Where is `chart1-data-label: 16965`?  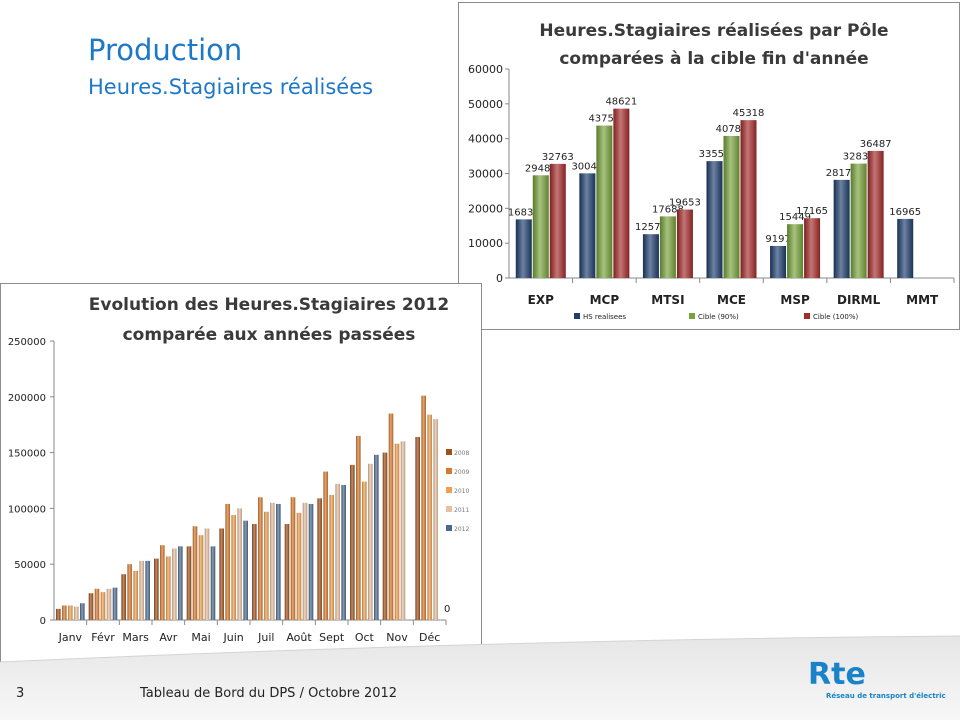
chart1-data-label: 16965 is located at coordinates (905, 212).